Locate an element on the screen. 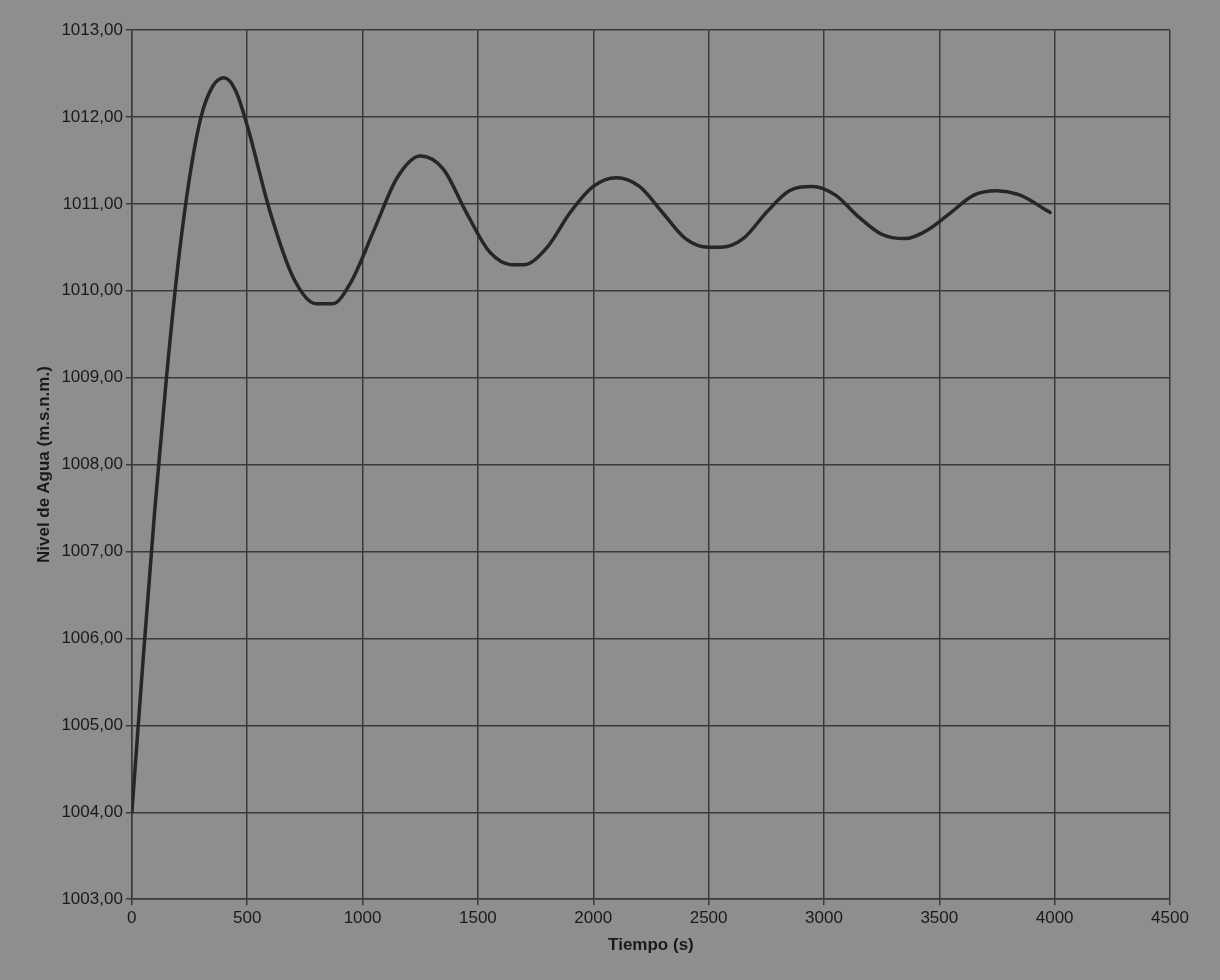  y-tick-label: 1009,00 is located at coordinates (92, 377).